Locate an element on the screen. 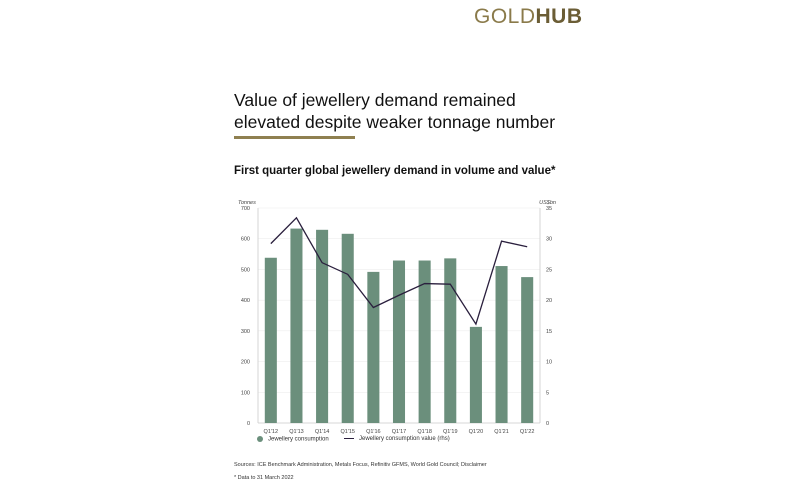 This screenshot has width=800, height=484. y2-tick-label: 10 is located at coordinates (549, 363).